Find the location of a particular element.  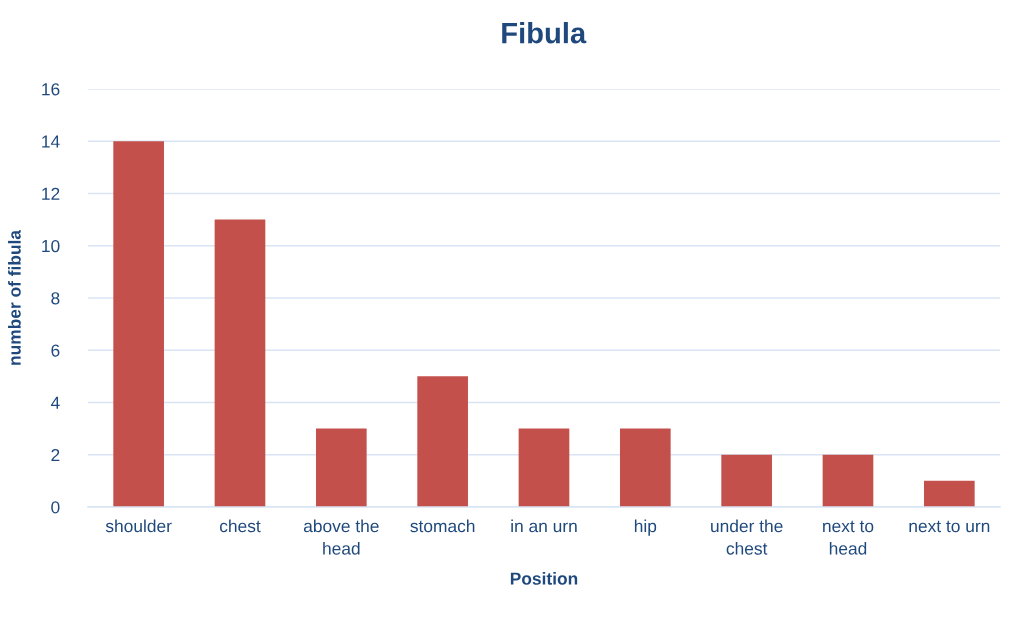

y-axis-title: number of fibula is located at coordinates (14, 297).